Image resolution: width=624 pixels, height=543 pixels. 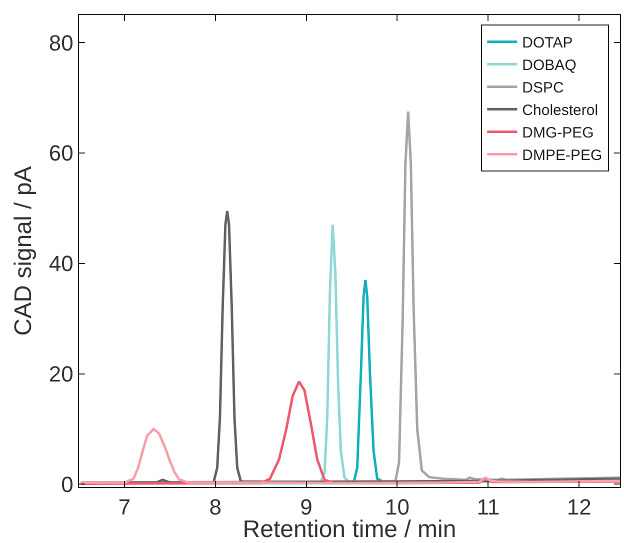 What do you see at coordinates (61, 153) in the screenshot?
I see `y-tick-label: 60` at bounding box center [61, 153].